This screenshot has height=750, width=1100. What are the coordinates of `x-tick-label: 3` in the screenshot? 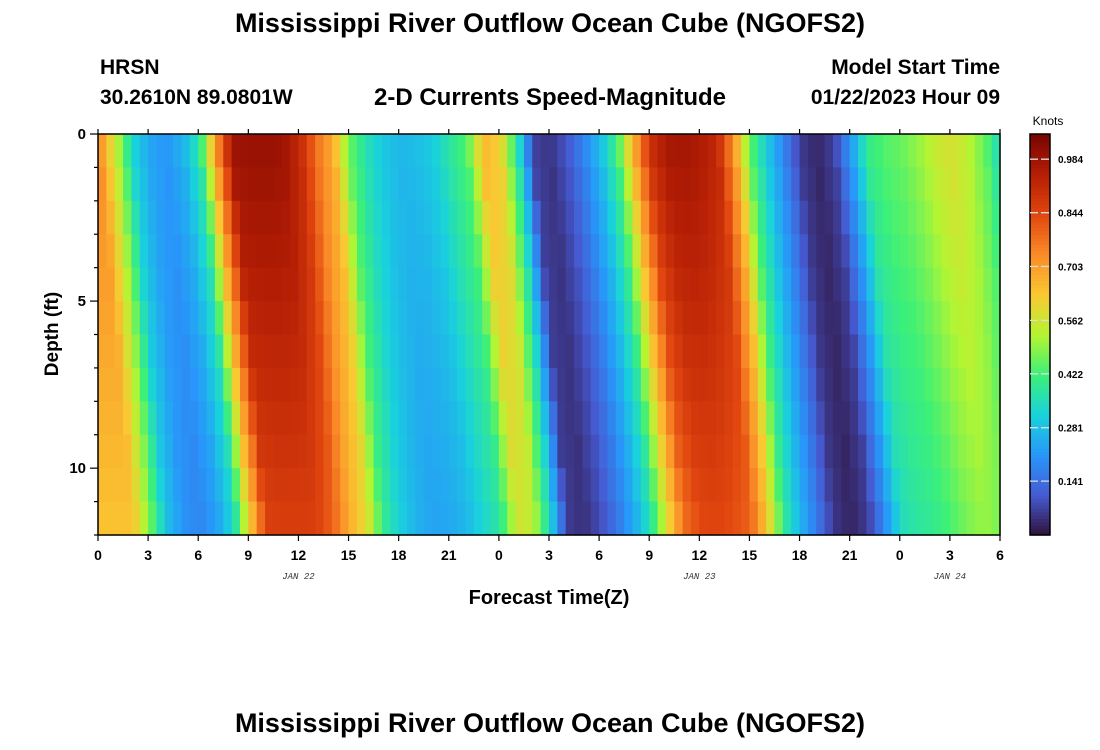 It's located at (148, 555).